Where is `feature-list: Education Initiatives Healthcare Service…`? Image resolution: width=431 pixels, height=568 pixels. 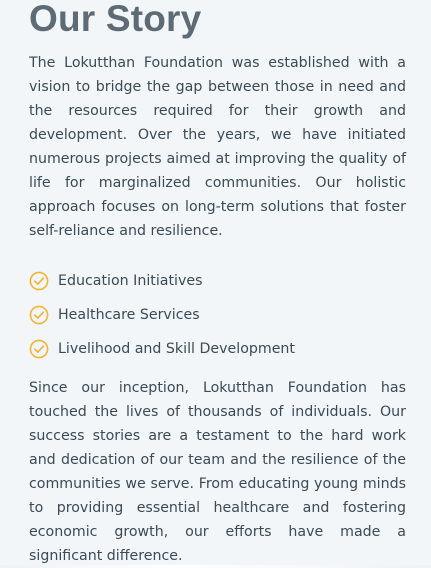
feature-list: Education Initiatives Healthcare Service… is located at coordinates (162, 315).